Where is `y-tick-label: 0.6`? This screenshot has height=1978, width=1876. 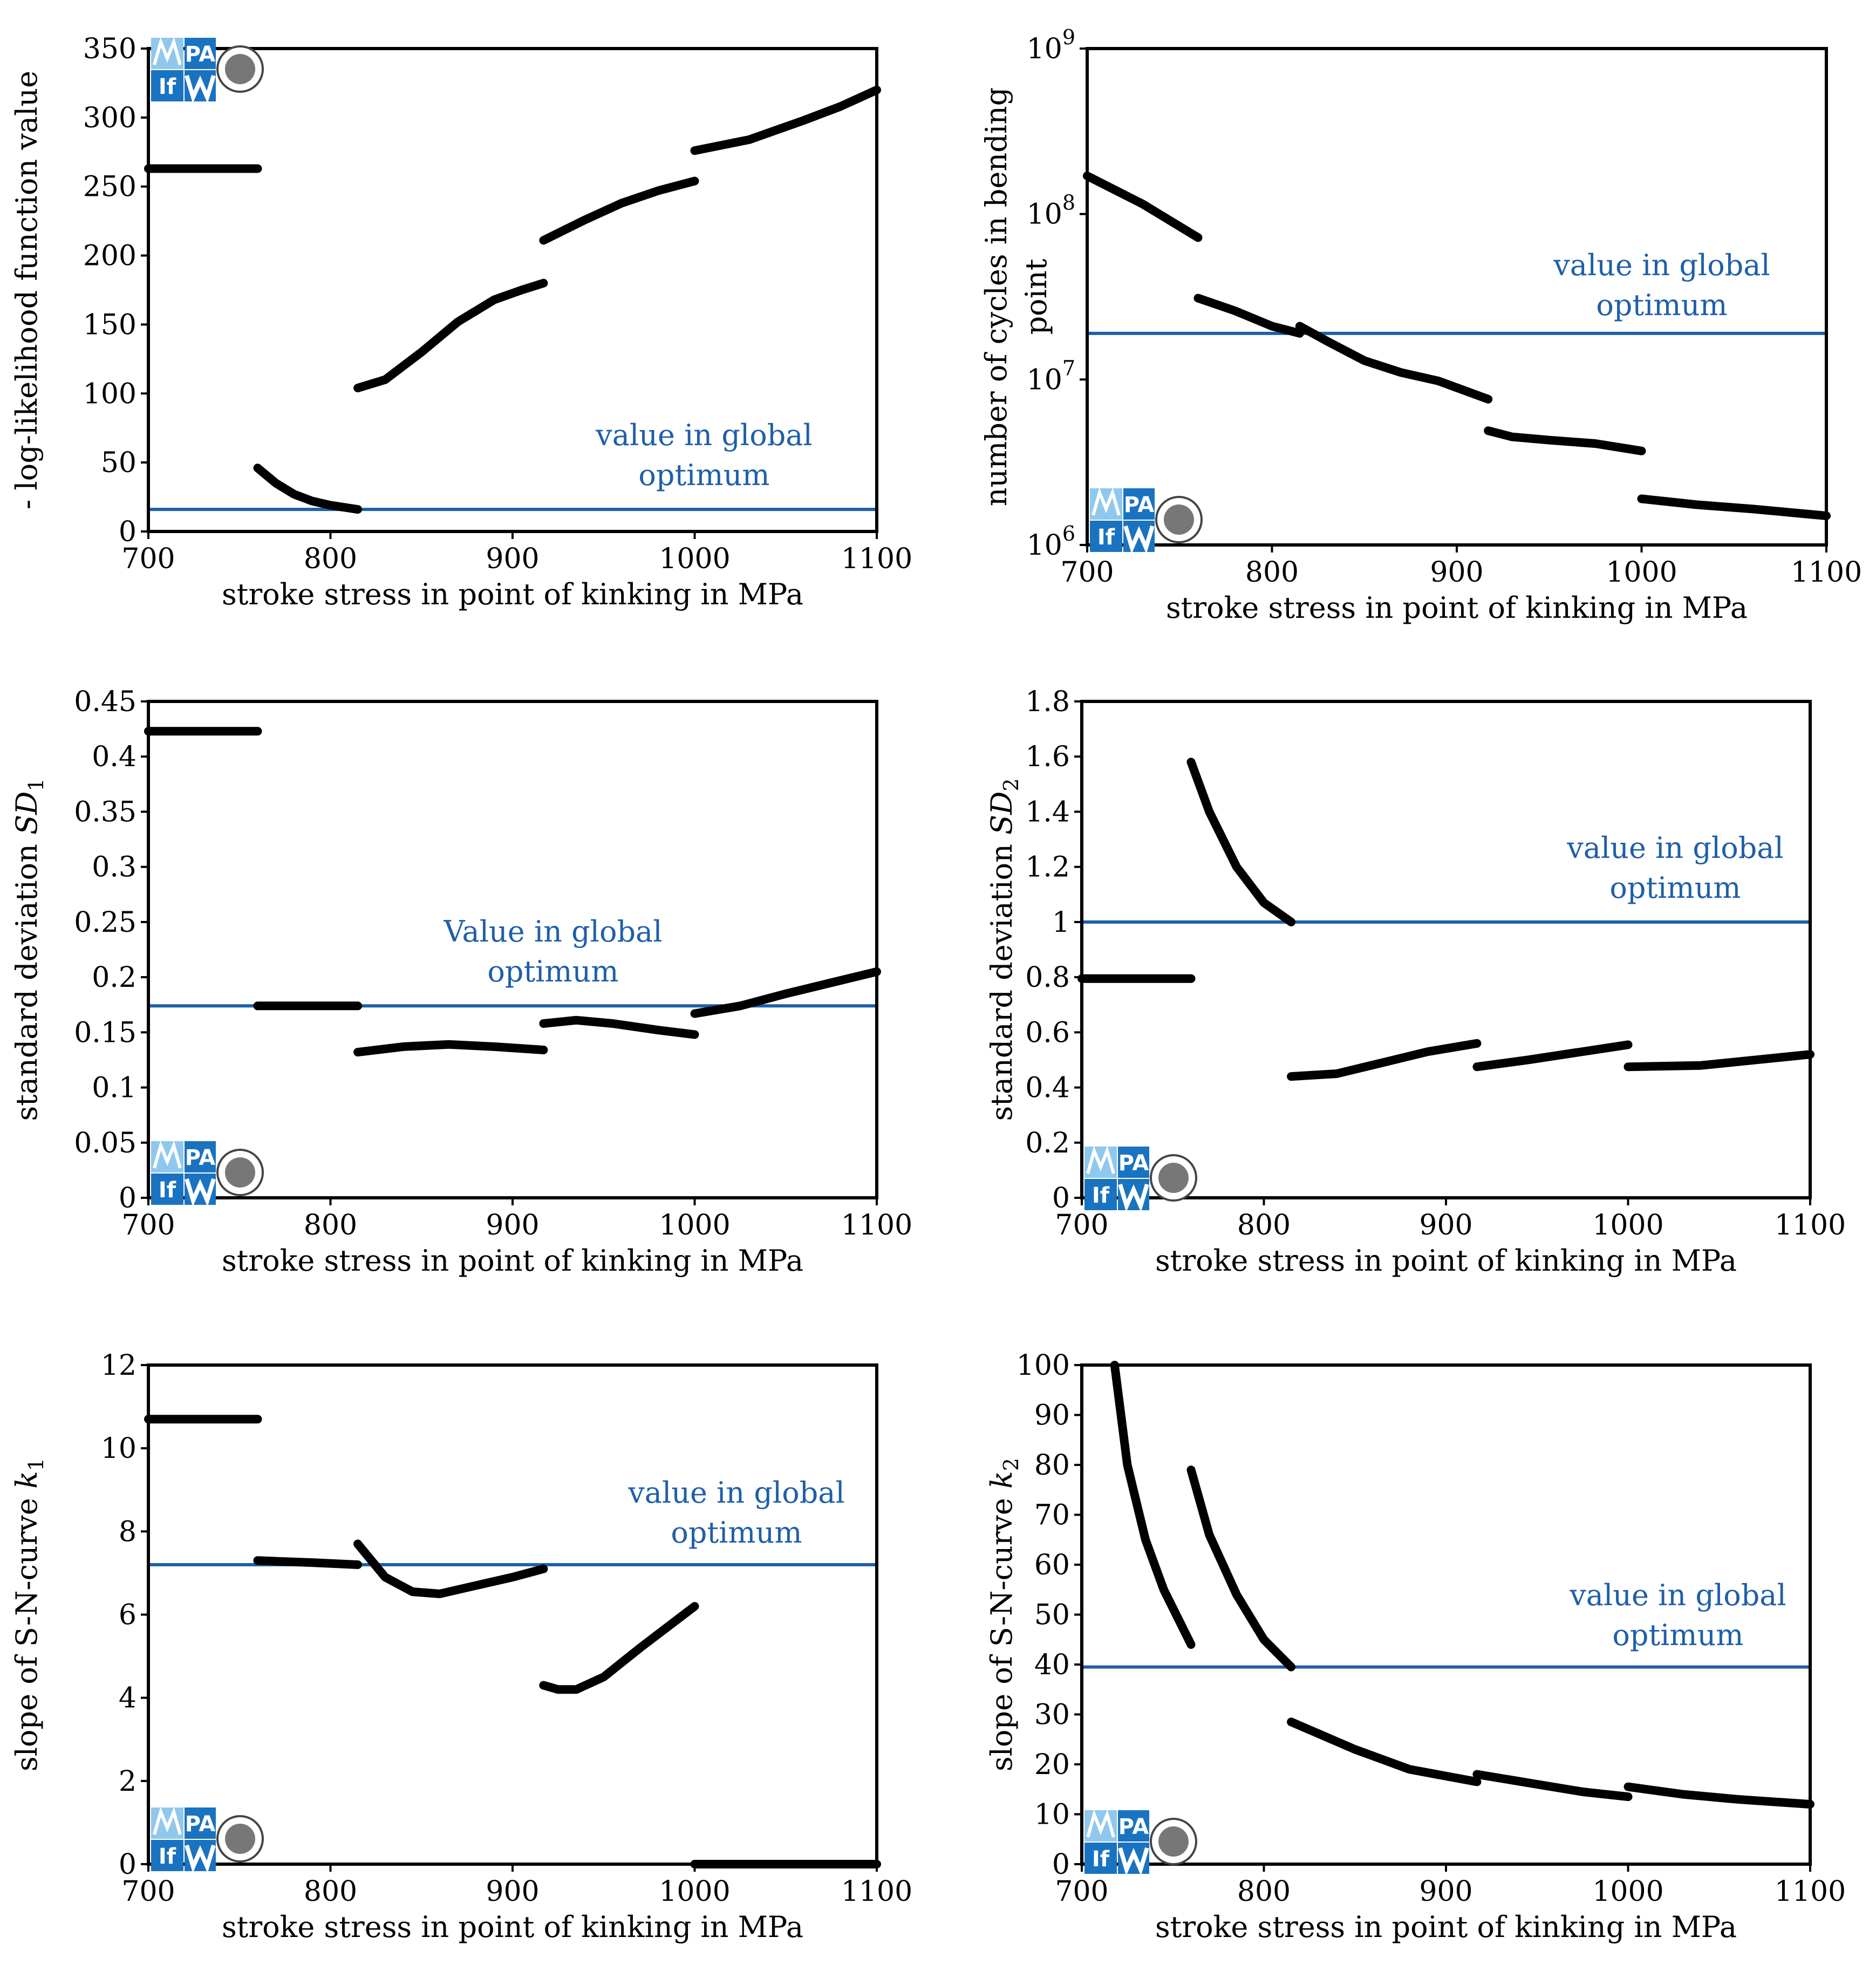 y-tick-label: 0.6 is located at coordinates (1047, 1033).